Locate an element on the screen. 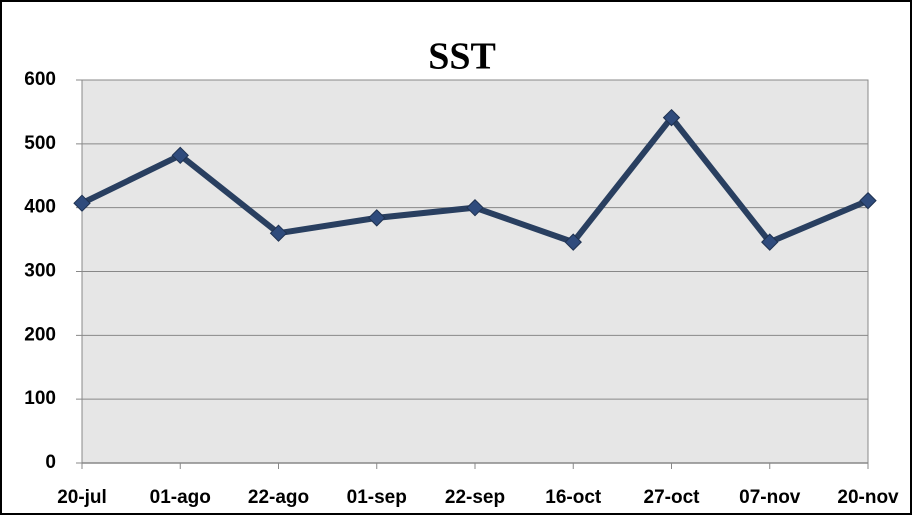  y-tick-label: 600 is located at coordinates (40, 79).